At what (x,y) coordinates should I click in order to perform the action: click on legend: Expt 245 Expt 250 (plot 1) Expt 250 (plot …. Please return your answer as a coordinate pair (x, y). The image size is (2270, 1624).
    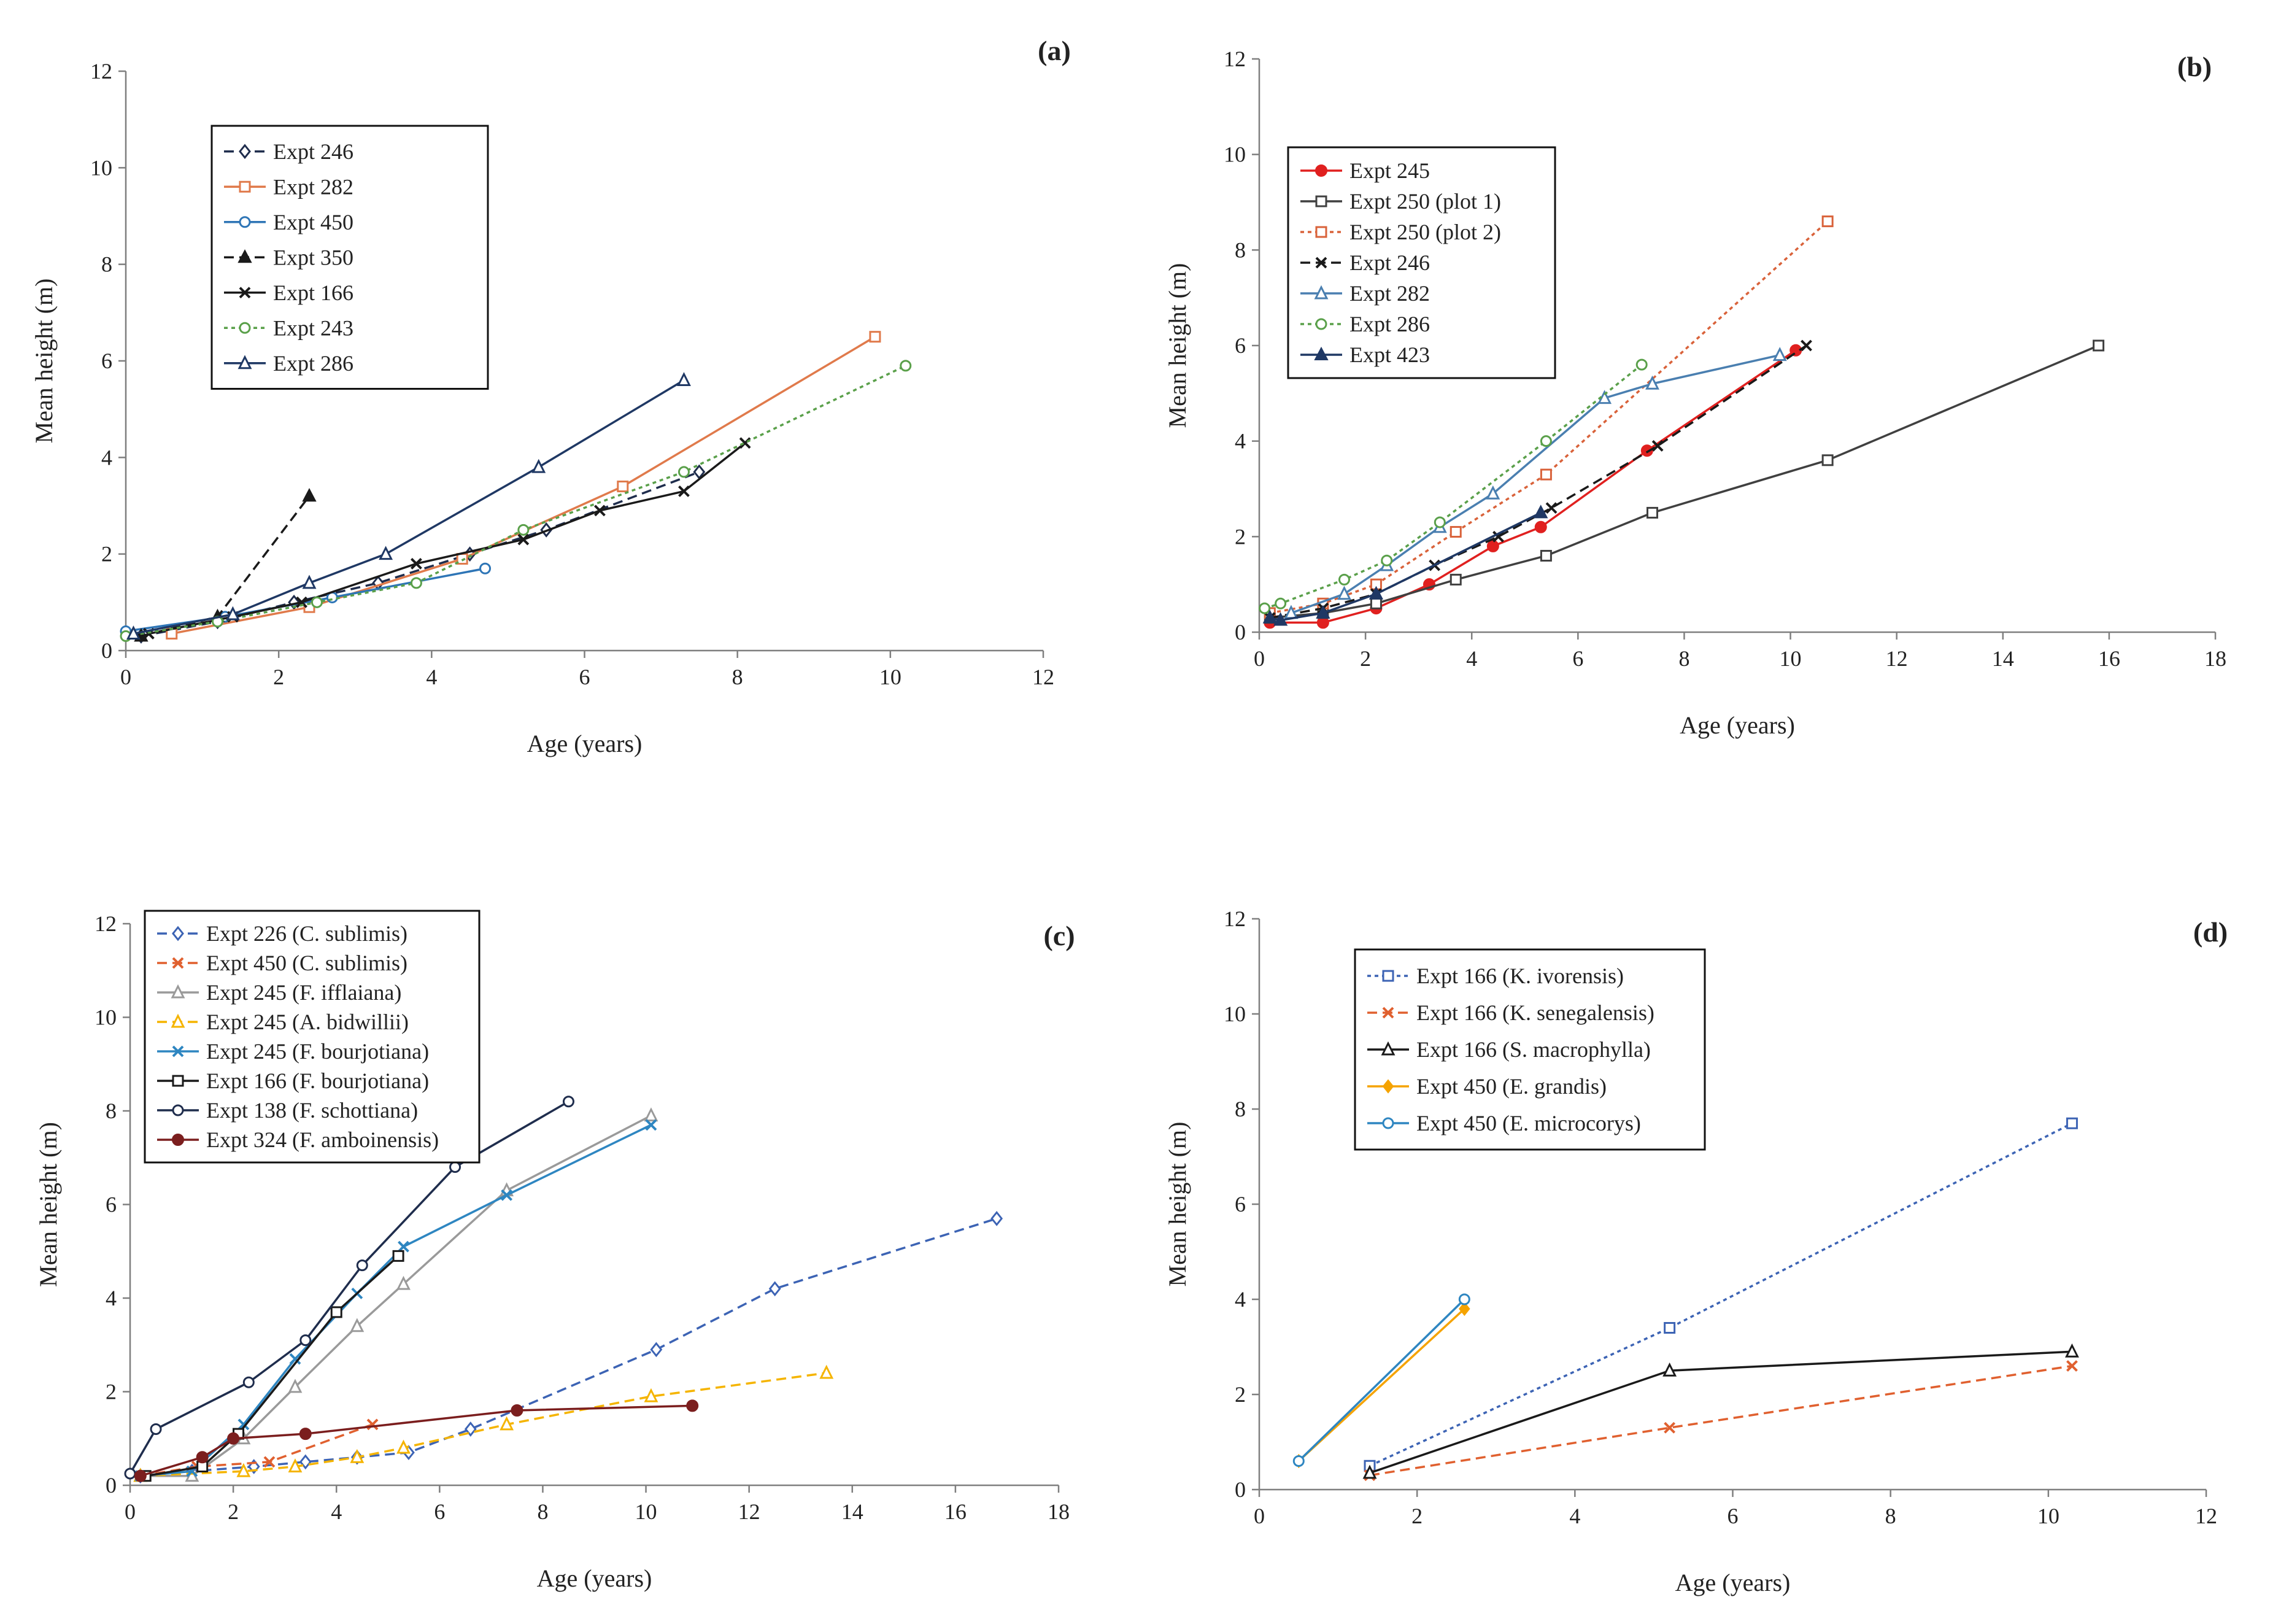
    Looking at the image, I should click on (1421, 262).